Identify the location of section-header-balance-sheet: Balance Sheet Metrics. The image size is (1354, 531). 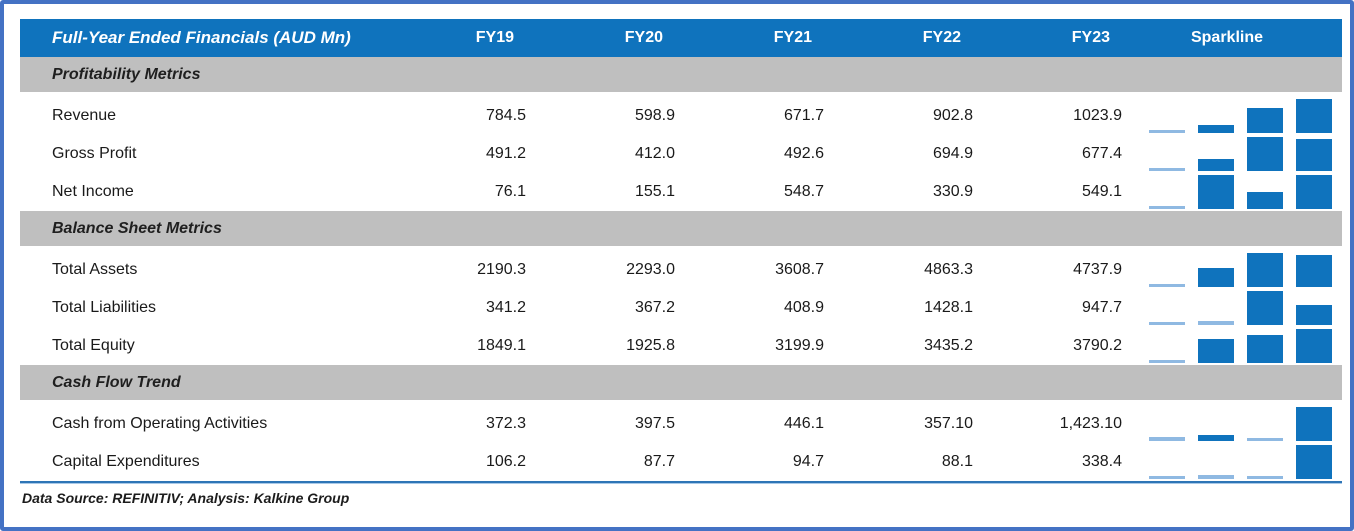
(681, 228).